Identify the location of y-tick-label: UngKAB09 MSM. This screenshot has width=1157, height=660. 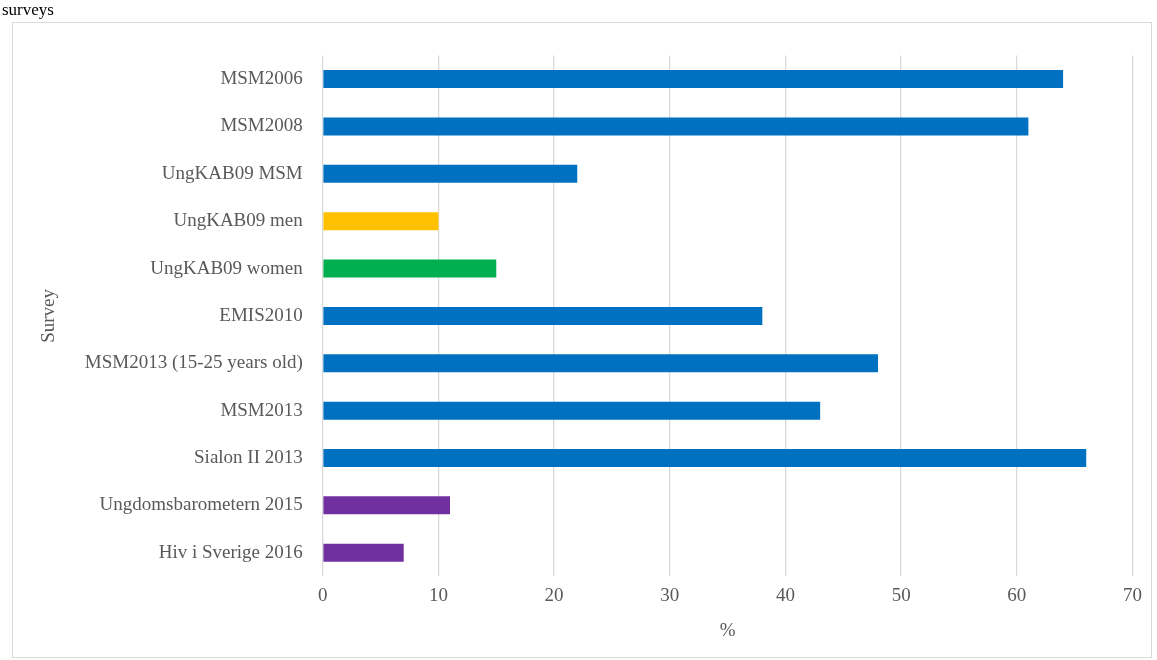
(232, 172).